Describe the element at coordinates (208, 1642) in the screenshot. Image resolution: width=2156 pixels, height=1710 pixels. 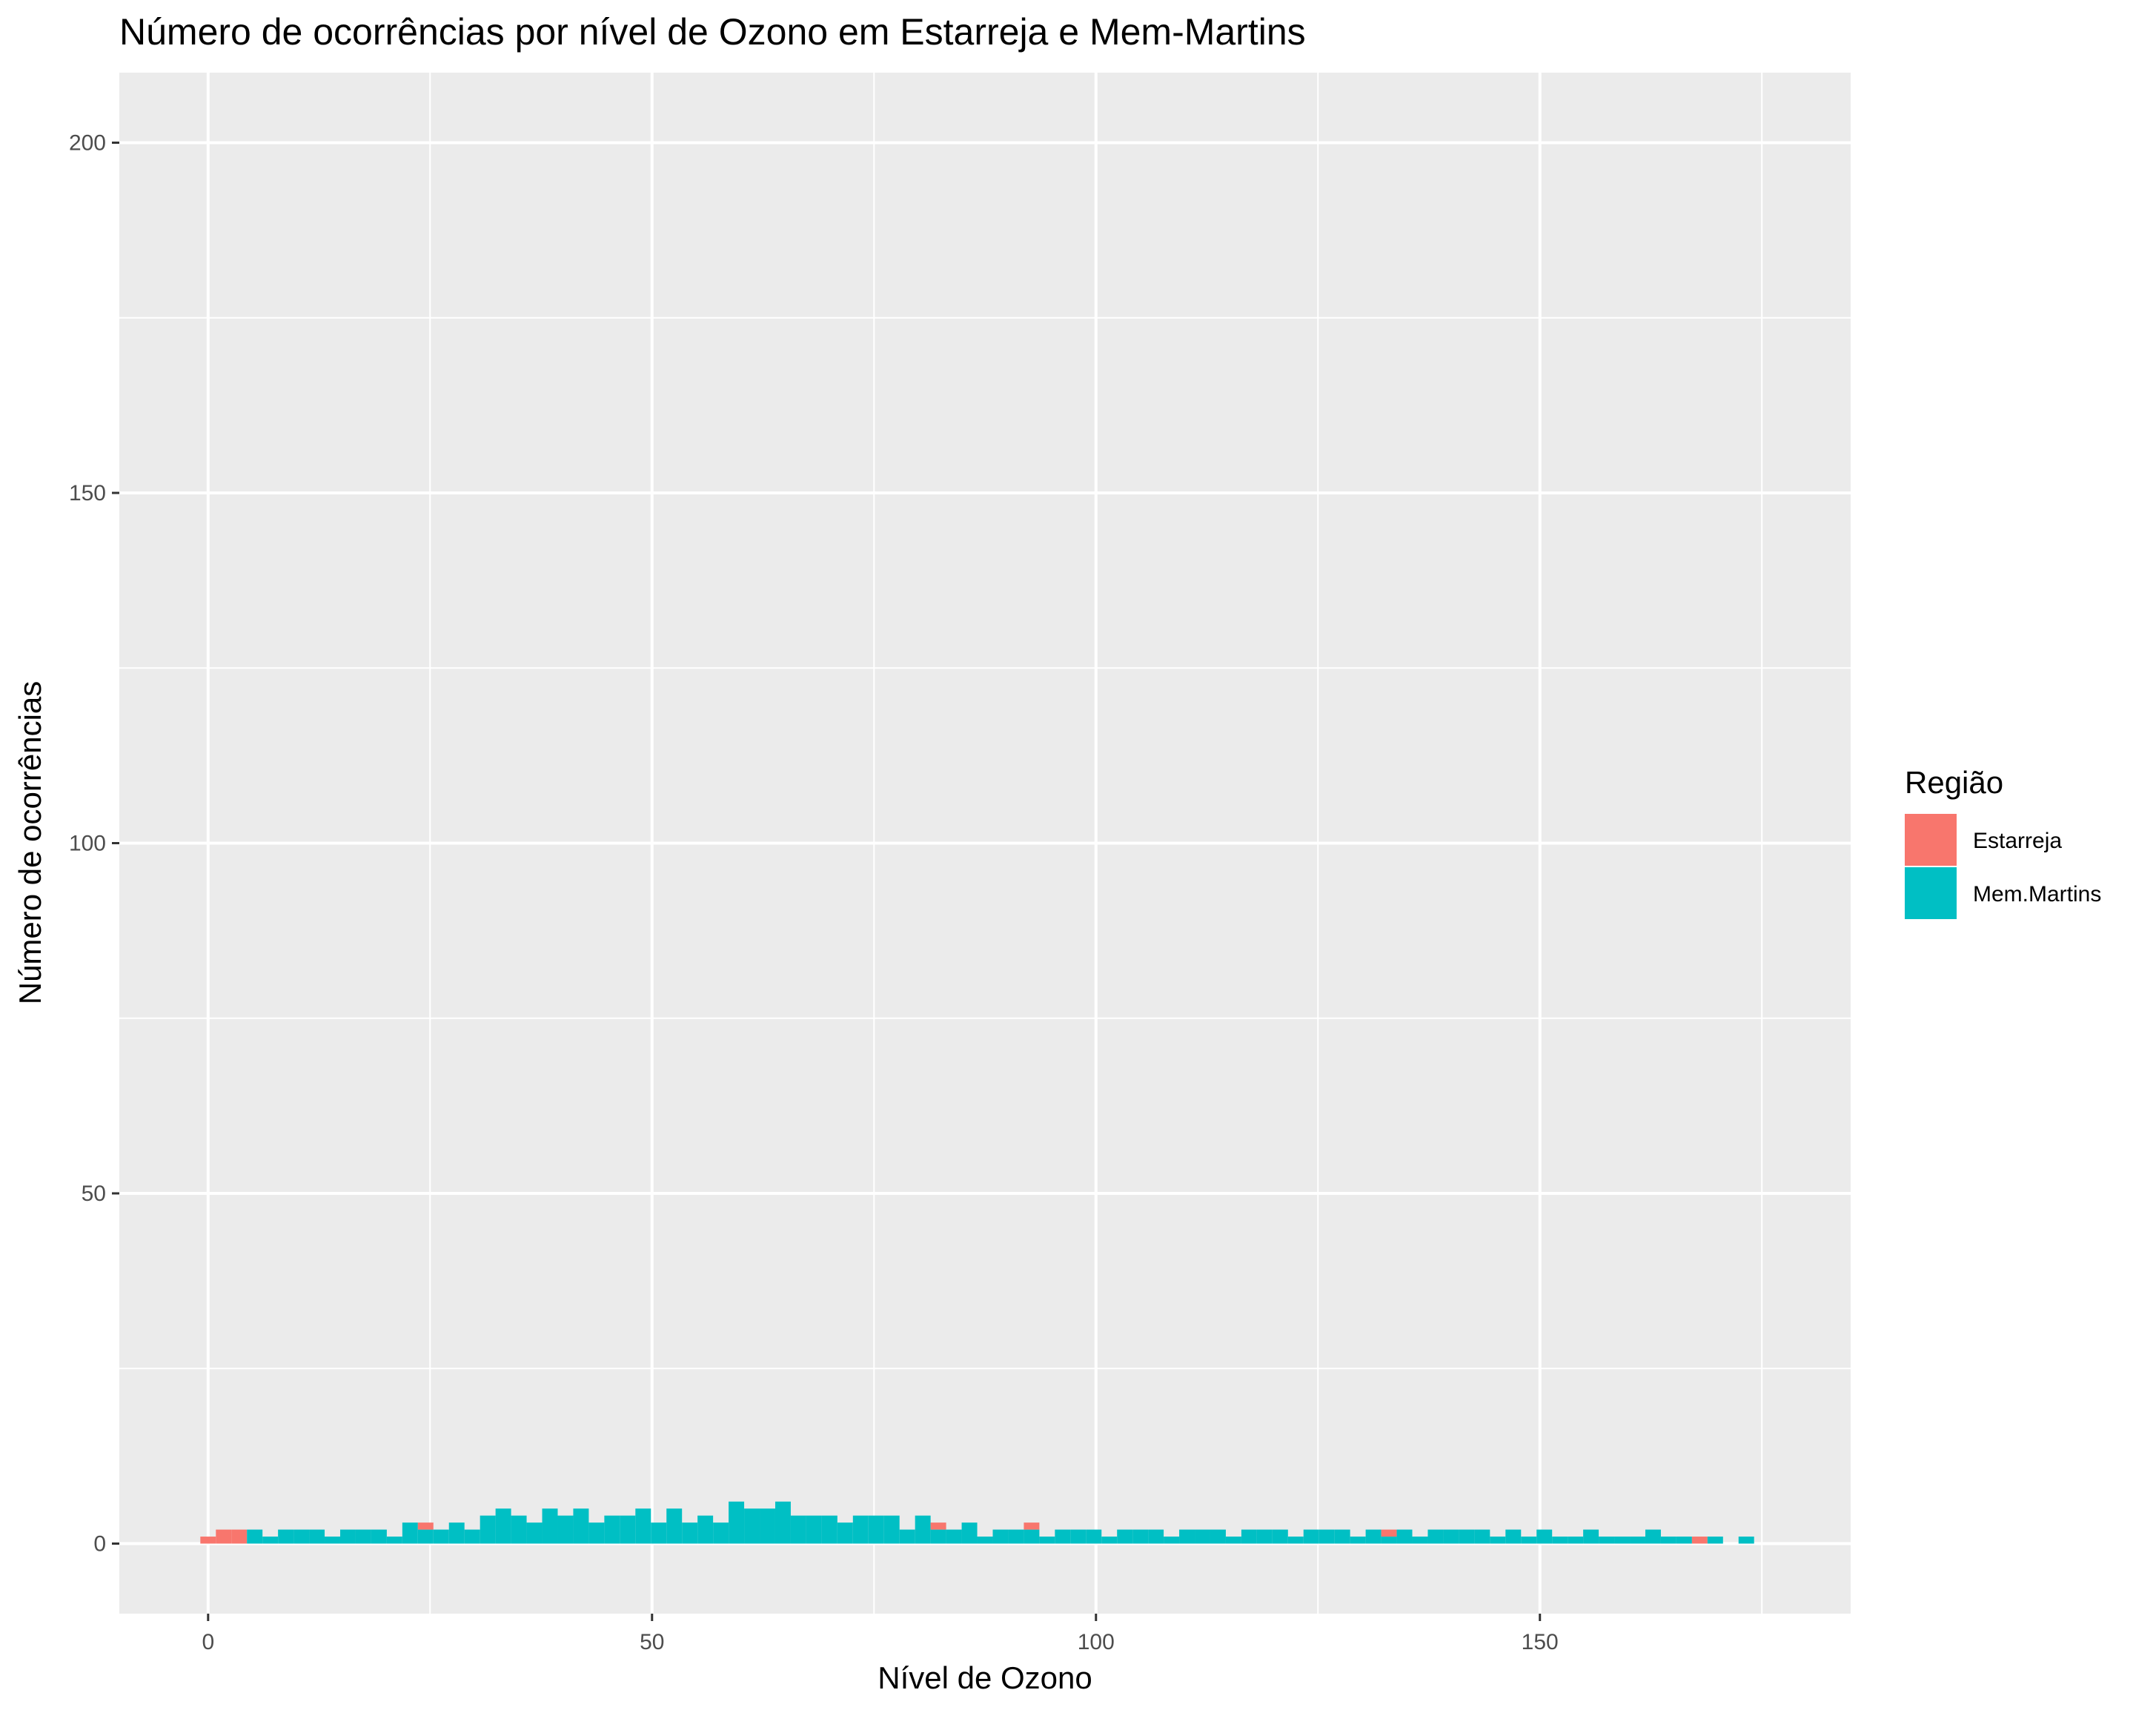
I see `x-tick-label: 0` at that location.